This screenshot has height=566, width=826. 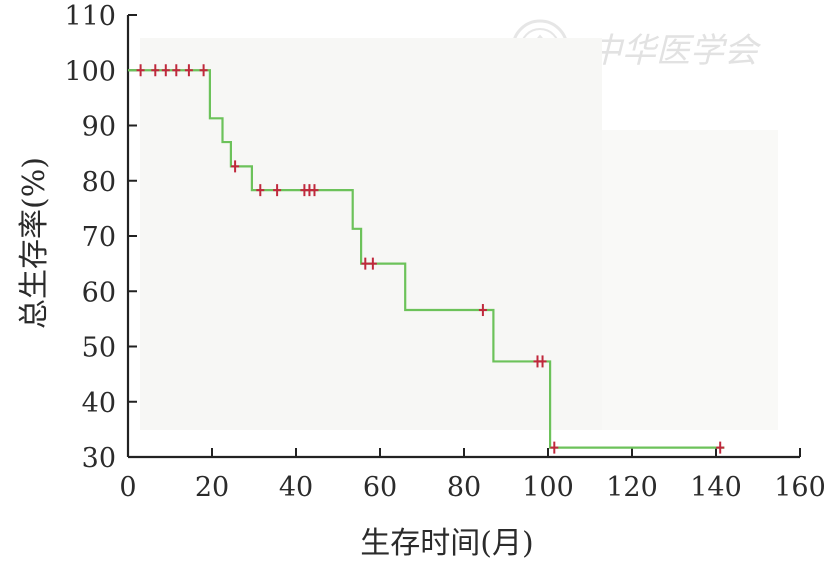 I want to click on watermark: 中华医学会, so click(x=636, y=48).